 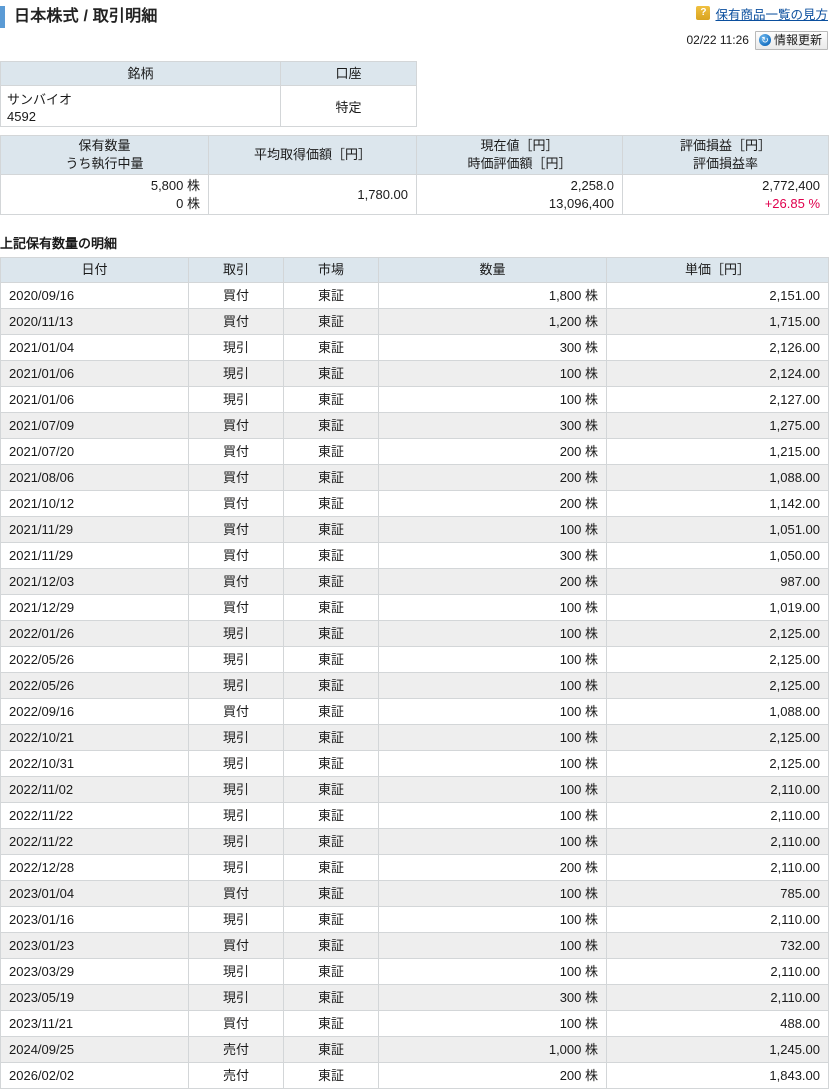 I want to click on update-timestamp: 02/22 11:26, so click(x=717, y=40).